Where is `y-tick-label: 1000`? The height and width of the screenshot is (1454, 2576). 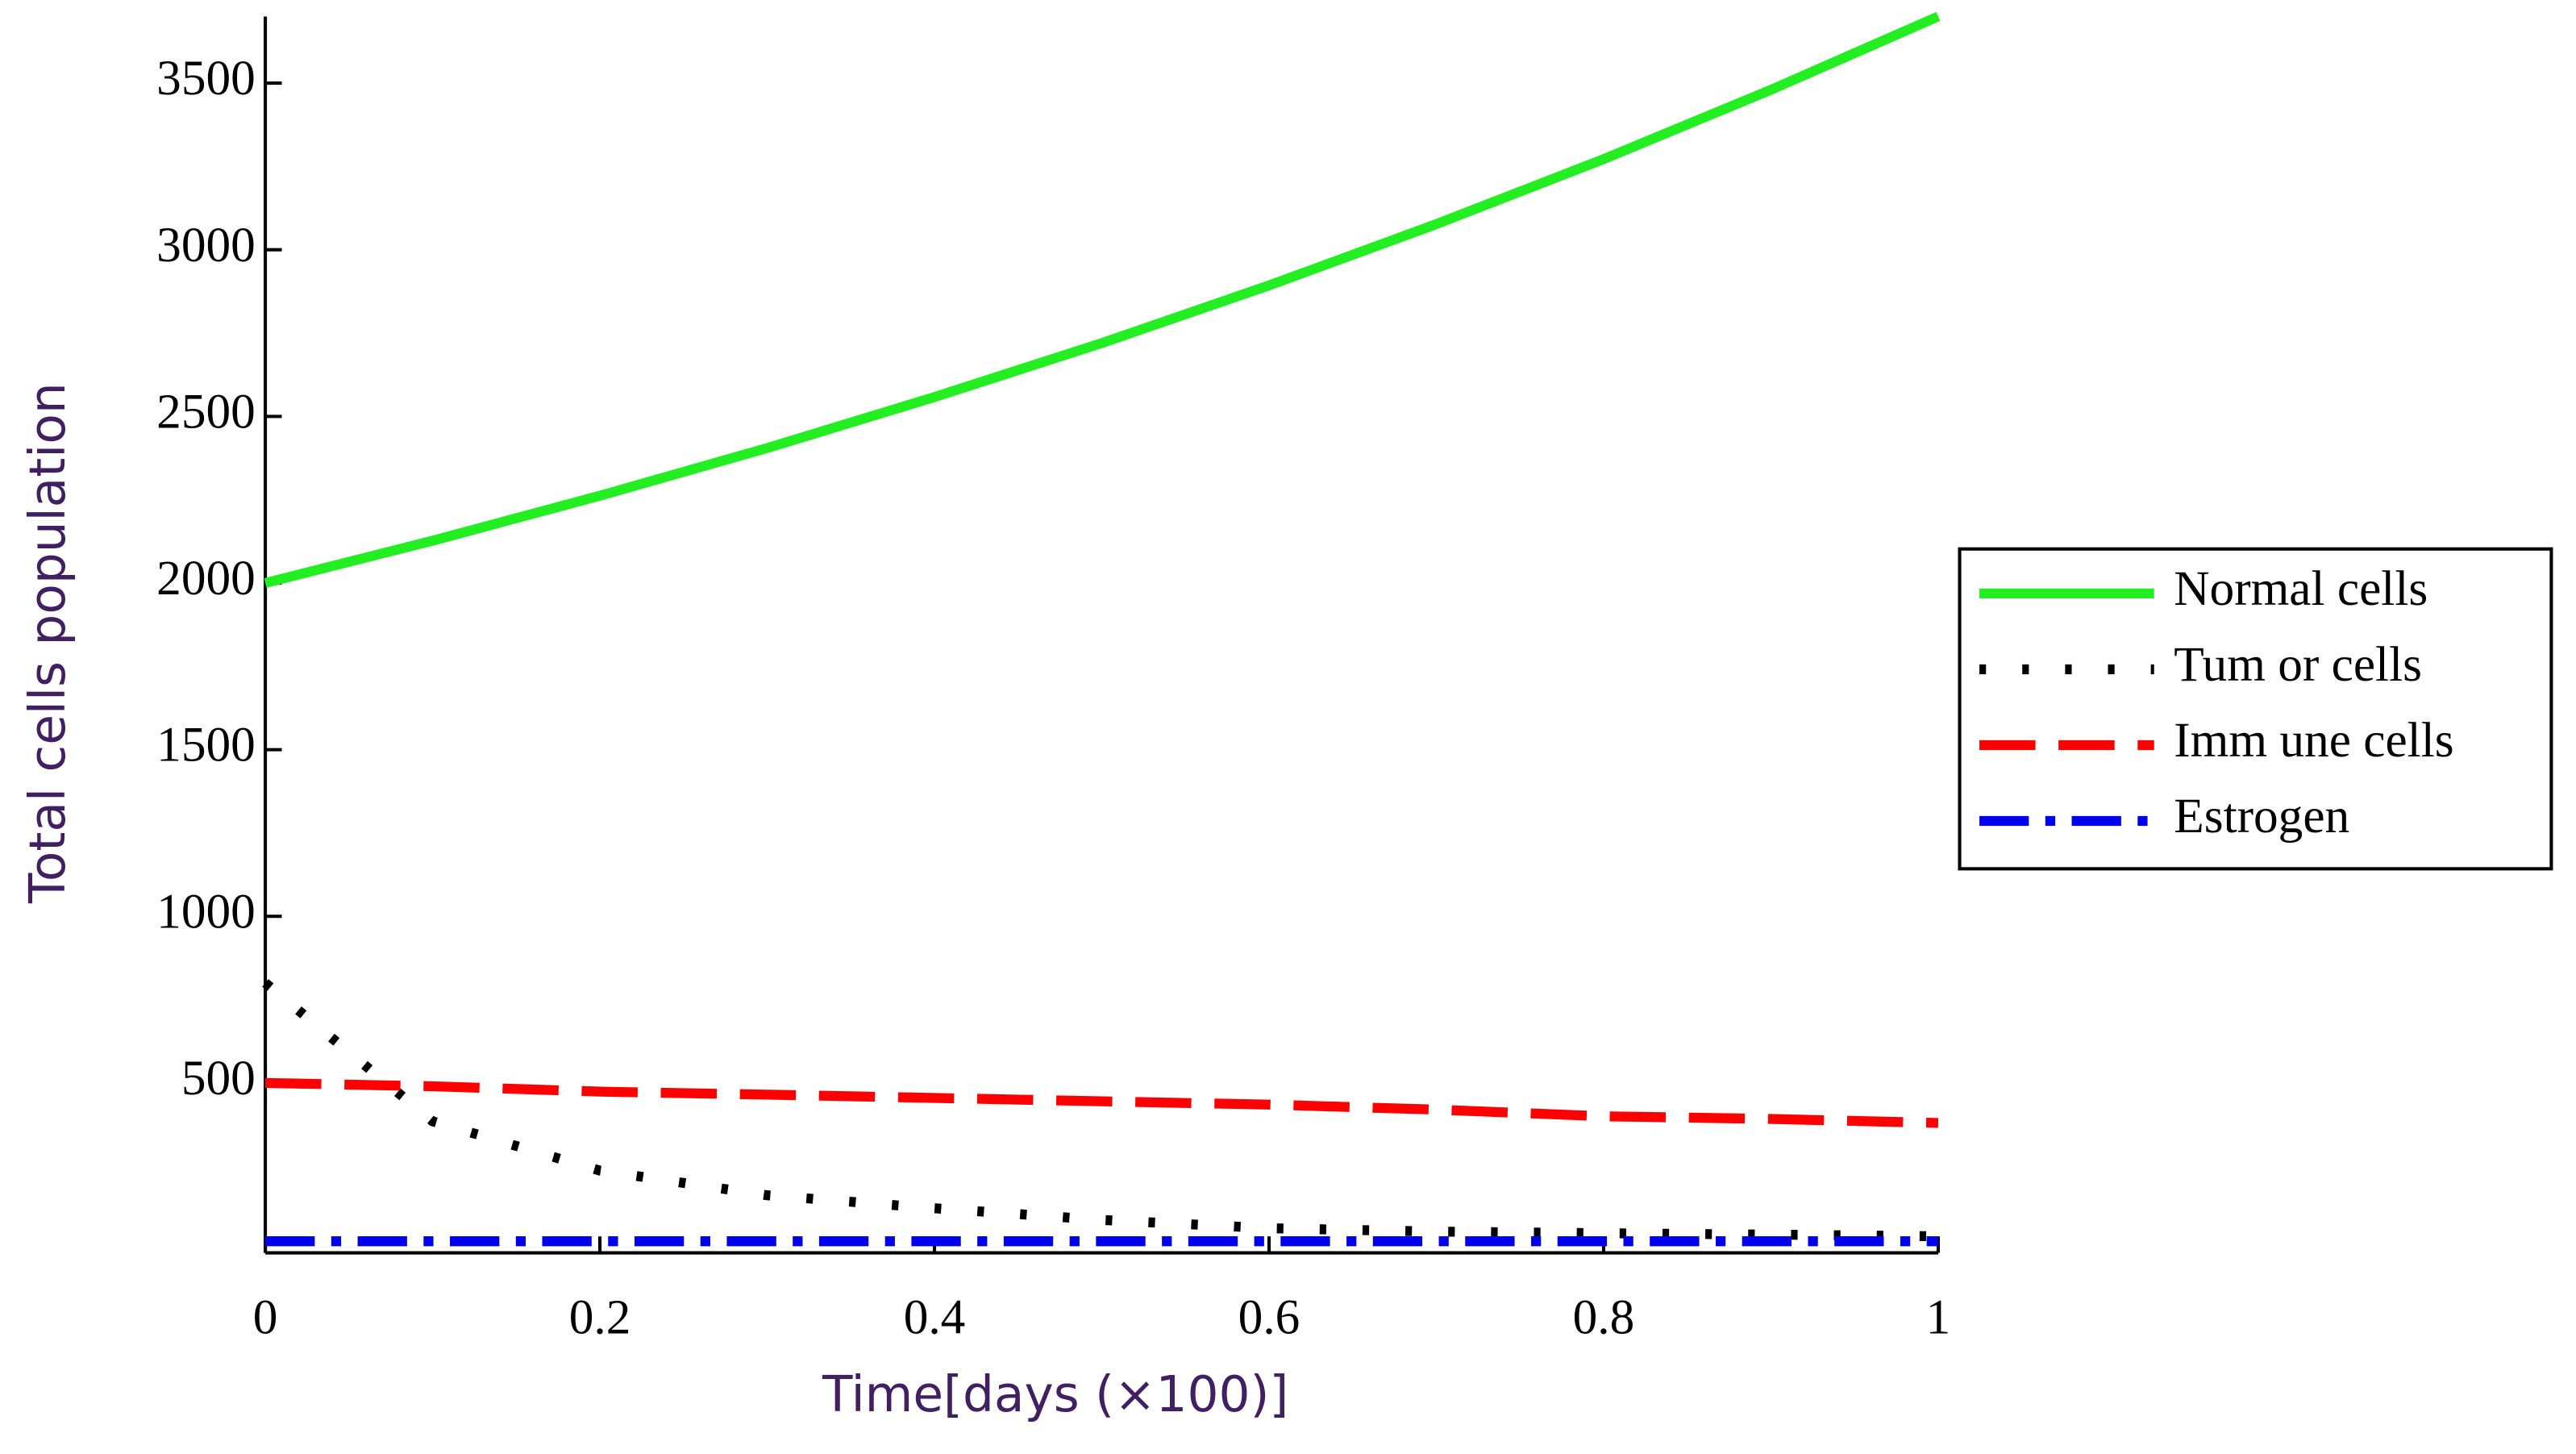
y-tick-label: 1000 is located at coordinates (206, 911).